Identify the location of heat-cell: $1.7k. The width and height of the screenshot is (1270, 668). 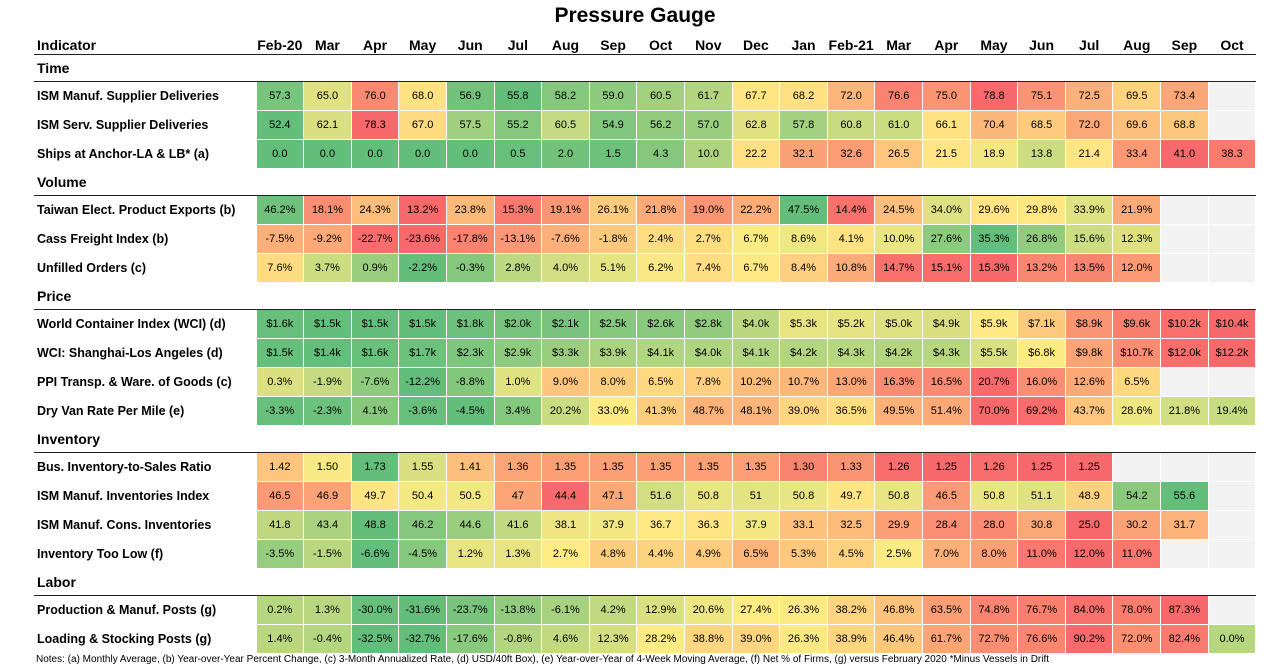
(422, 353).